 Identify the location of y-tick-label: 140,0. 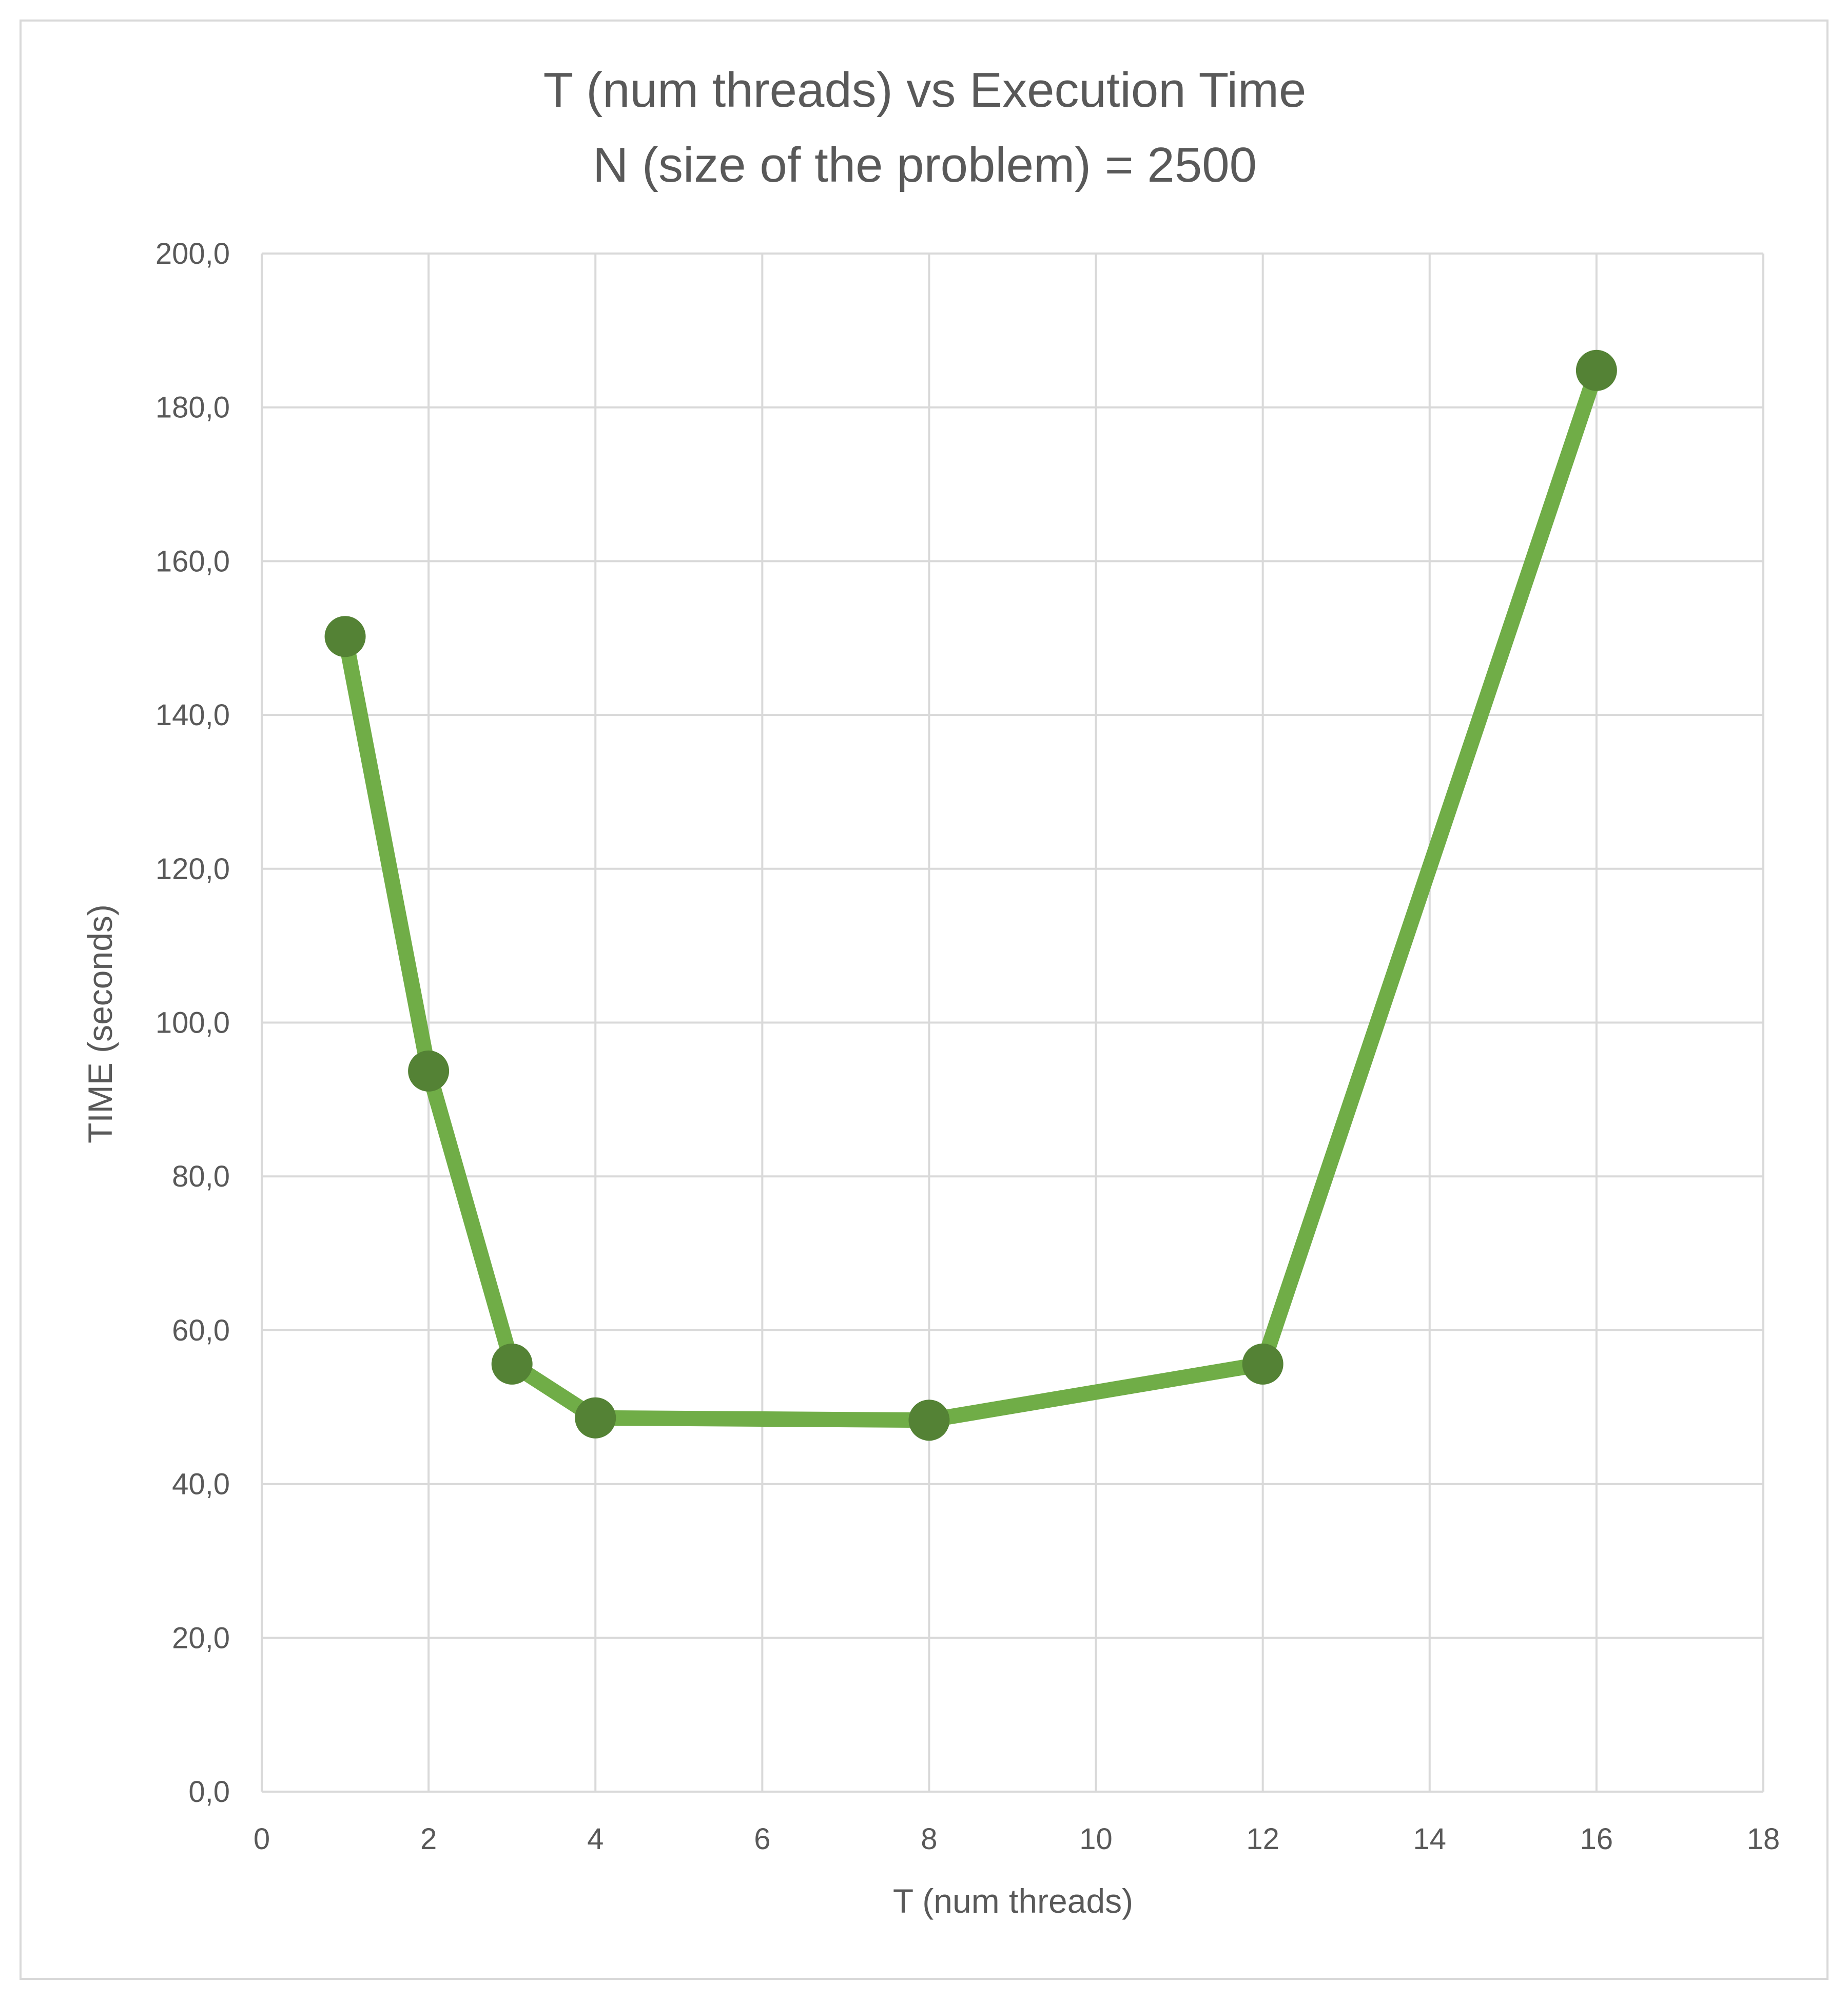
(192, 715).